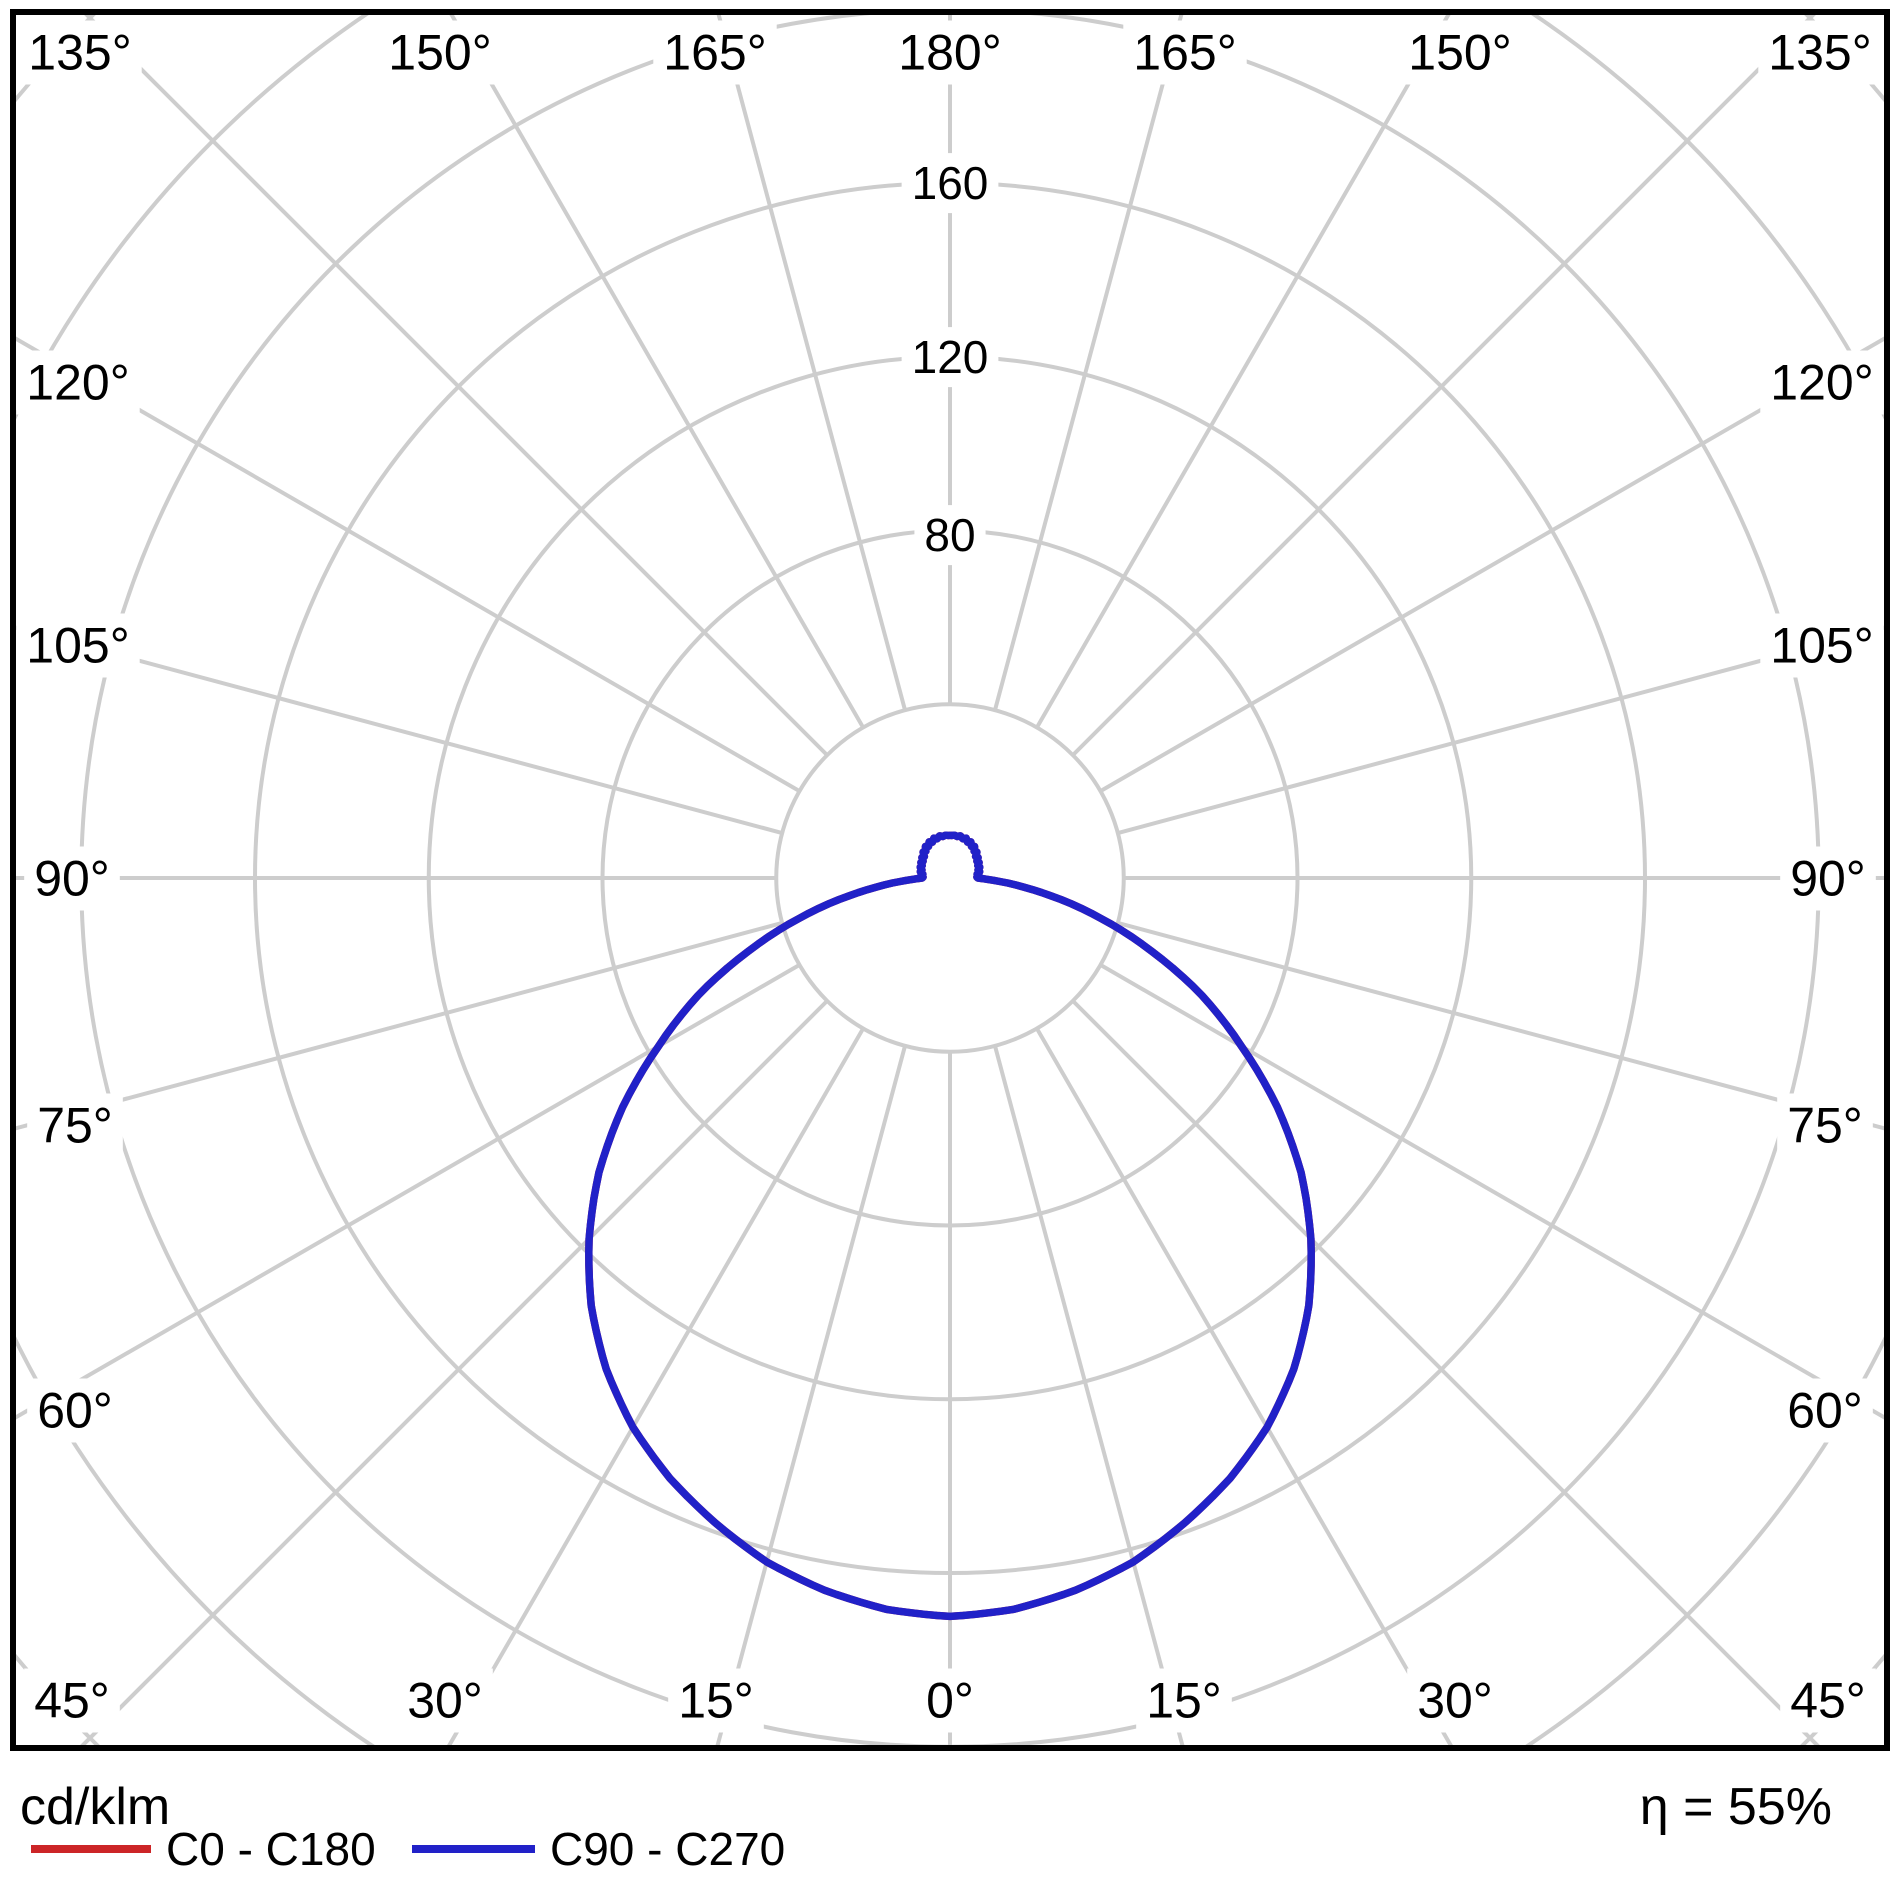  What do you see at coordinates (408, 1849) in the screenshot?
I see `legend: C0 - C180 C90 - C270` at bounding box center [408, 1849].